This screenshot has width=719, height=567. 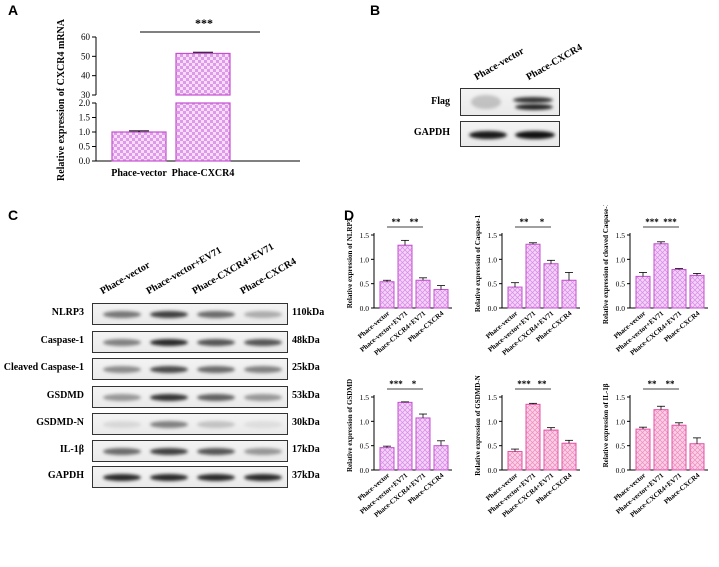 I want to click on panel-b-lane-label: Phace-CXCR4, so click(x=554, y=62).